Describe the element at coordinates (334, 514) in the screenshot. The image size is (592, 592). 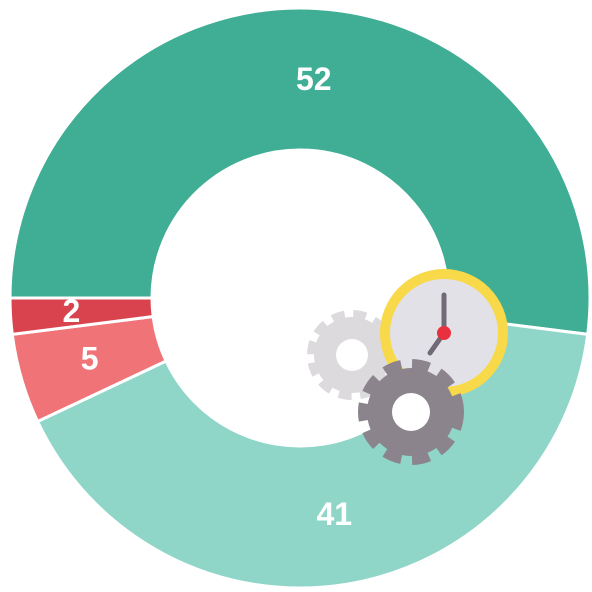
I see `value-label: 41` at that location.